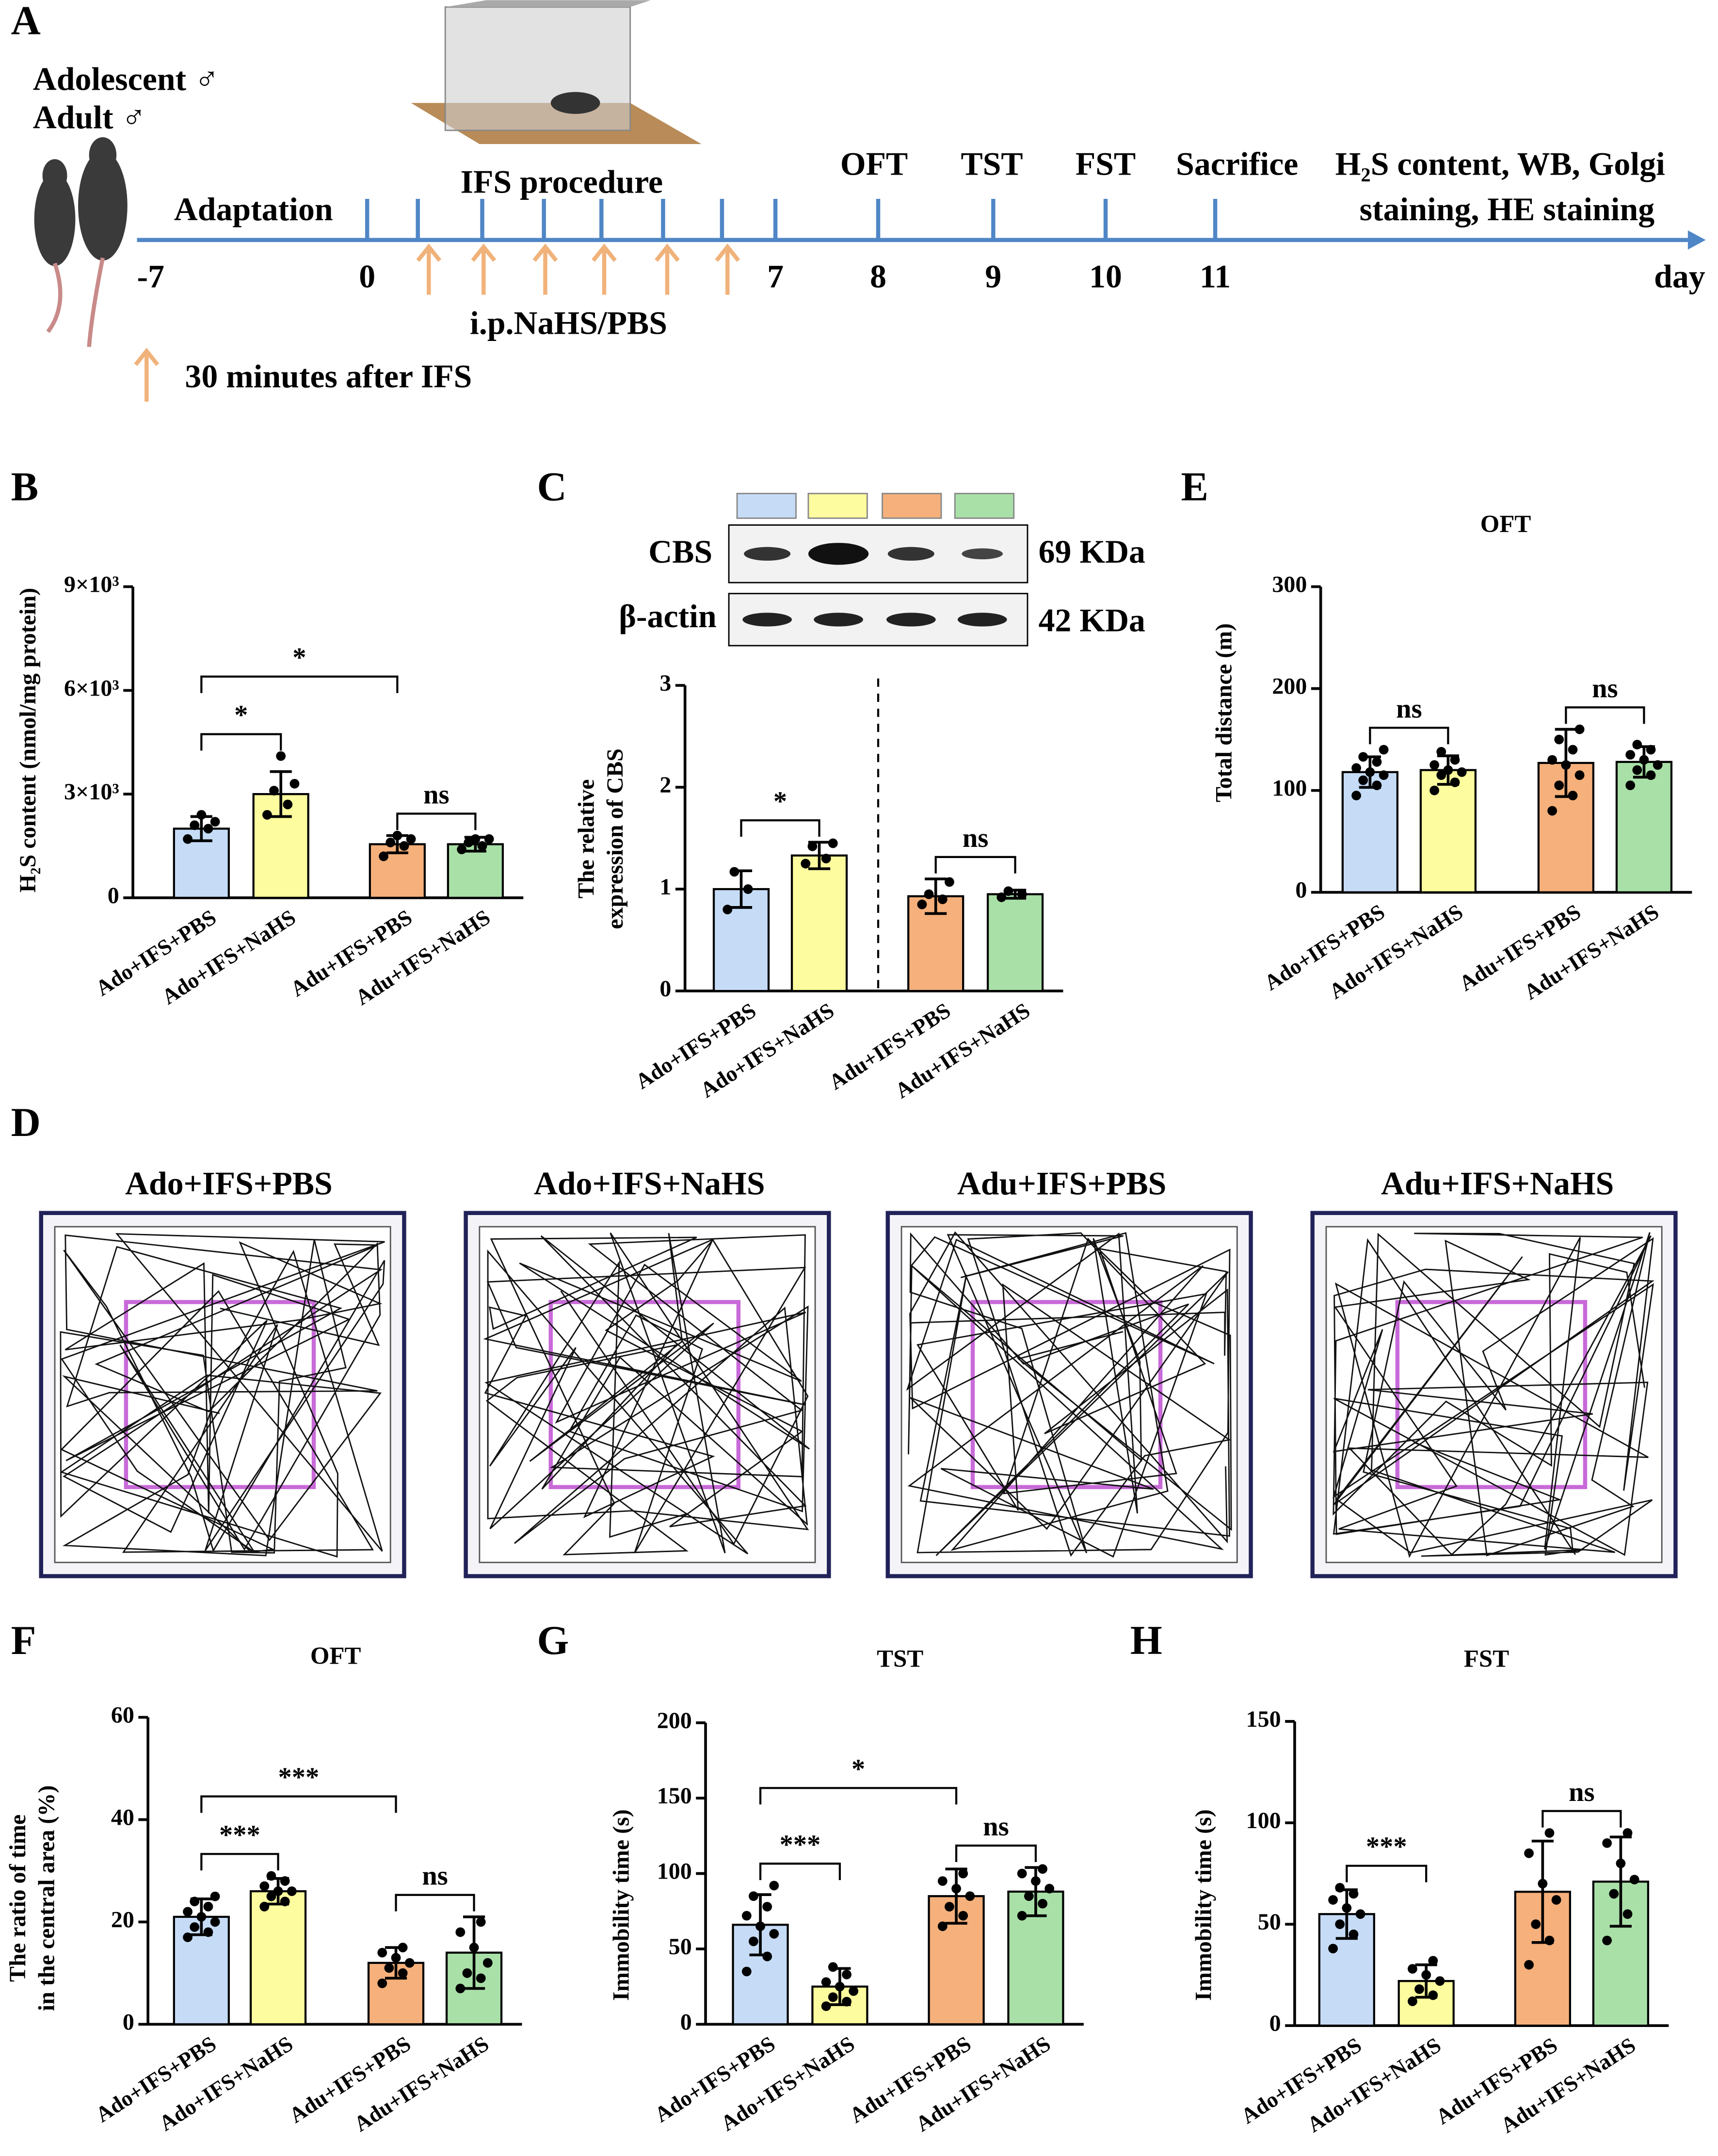  I want to click on center-zone, so click(1491, 1395).